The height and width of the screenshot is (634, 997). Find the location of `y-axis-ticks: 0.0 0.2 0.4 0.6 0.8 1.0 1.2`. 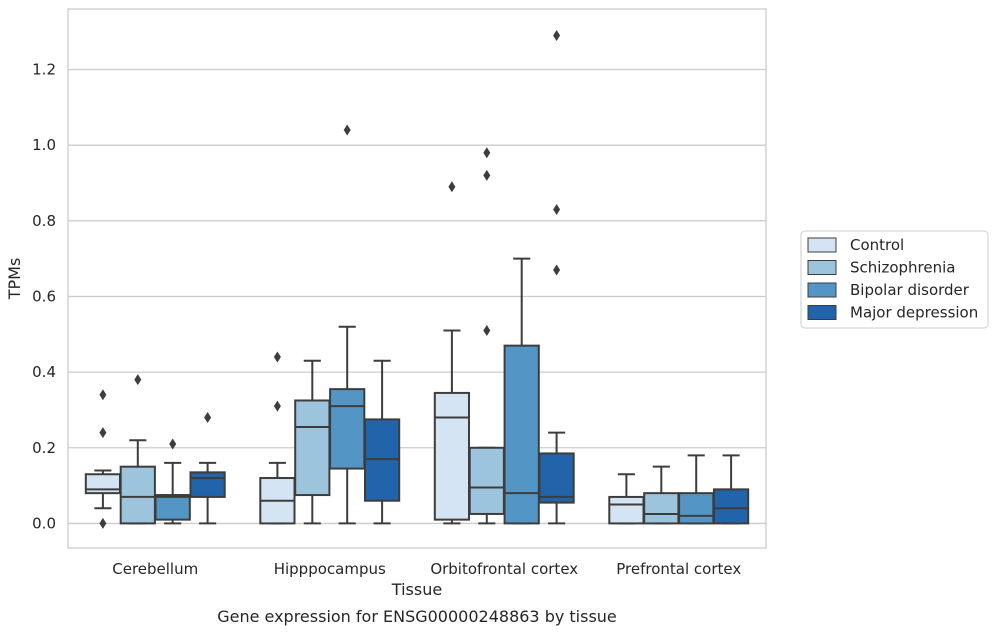

y-axis-ticks: 0.0 0.2 0.4 0.6 0.8 1.0 1.2 is located at coordinates (44, 297).